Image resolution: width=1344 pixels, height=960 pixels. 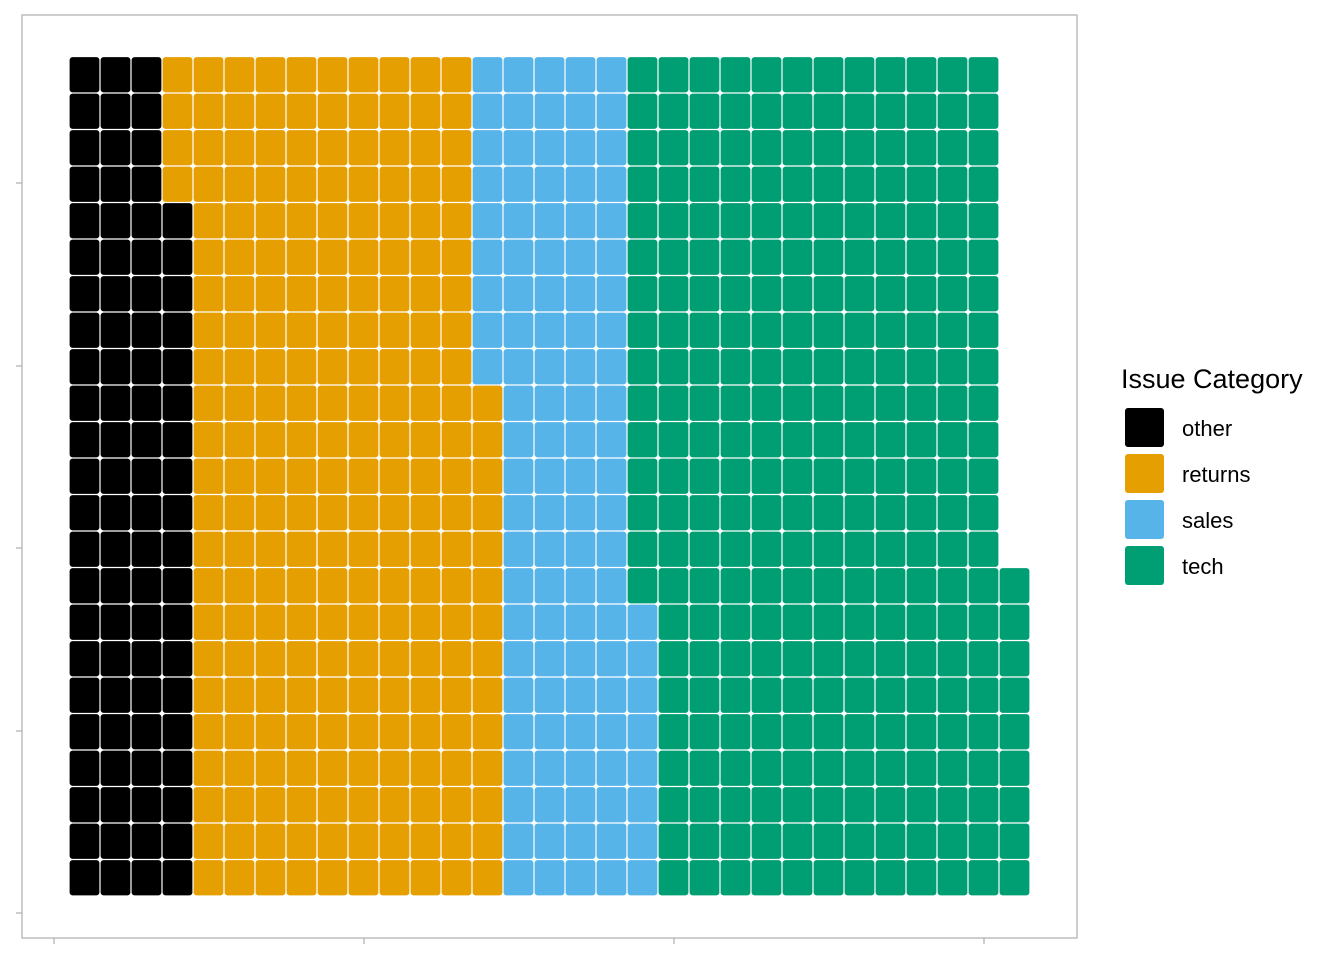 What do you see at coordinates (1144, 473) in the screenshot?
I see `legend-key-returns` at bounding box center [1144, 473].